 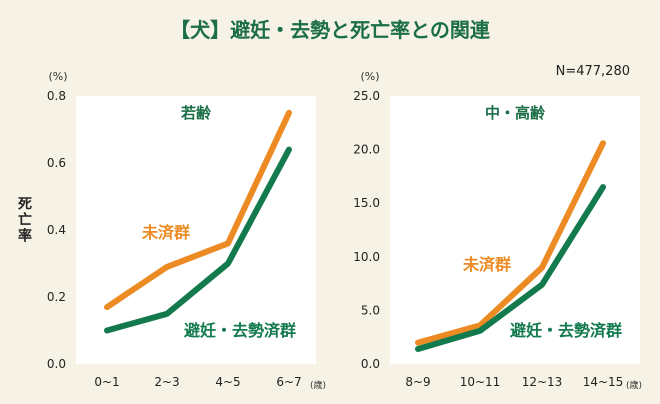 I want to click on y-tick-label: 0.6, so click(x=56, y=163).